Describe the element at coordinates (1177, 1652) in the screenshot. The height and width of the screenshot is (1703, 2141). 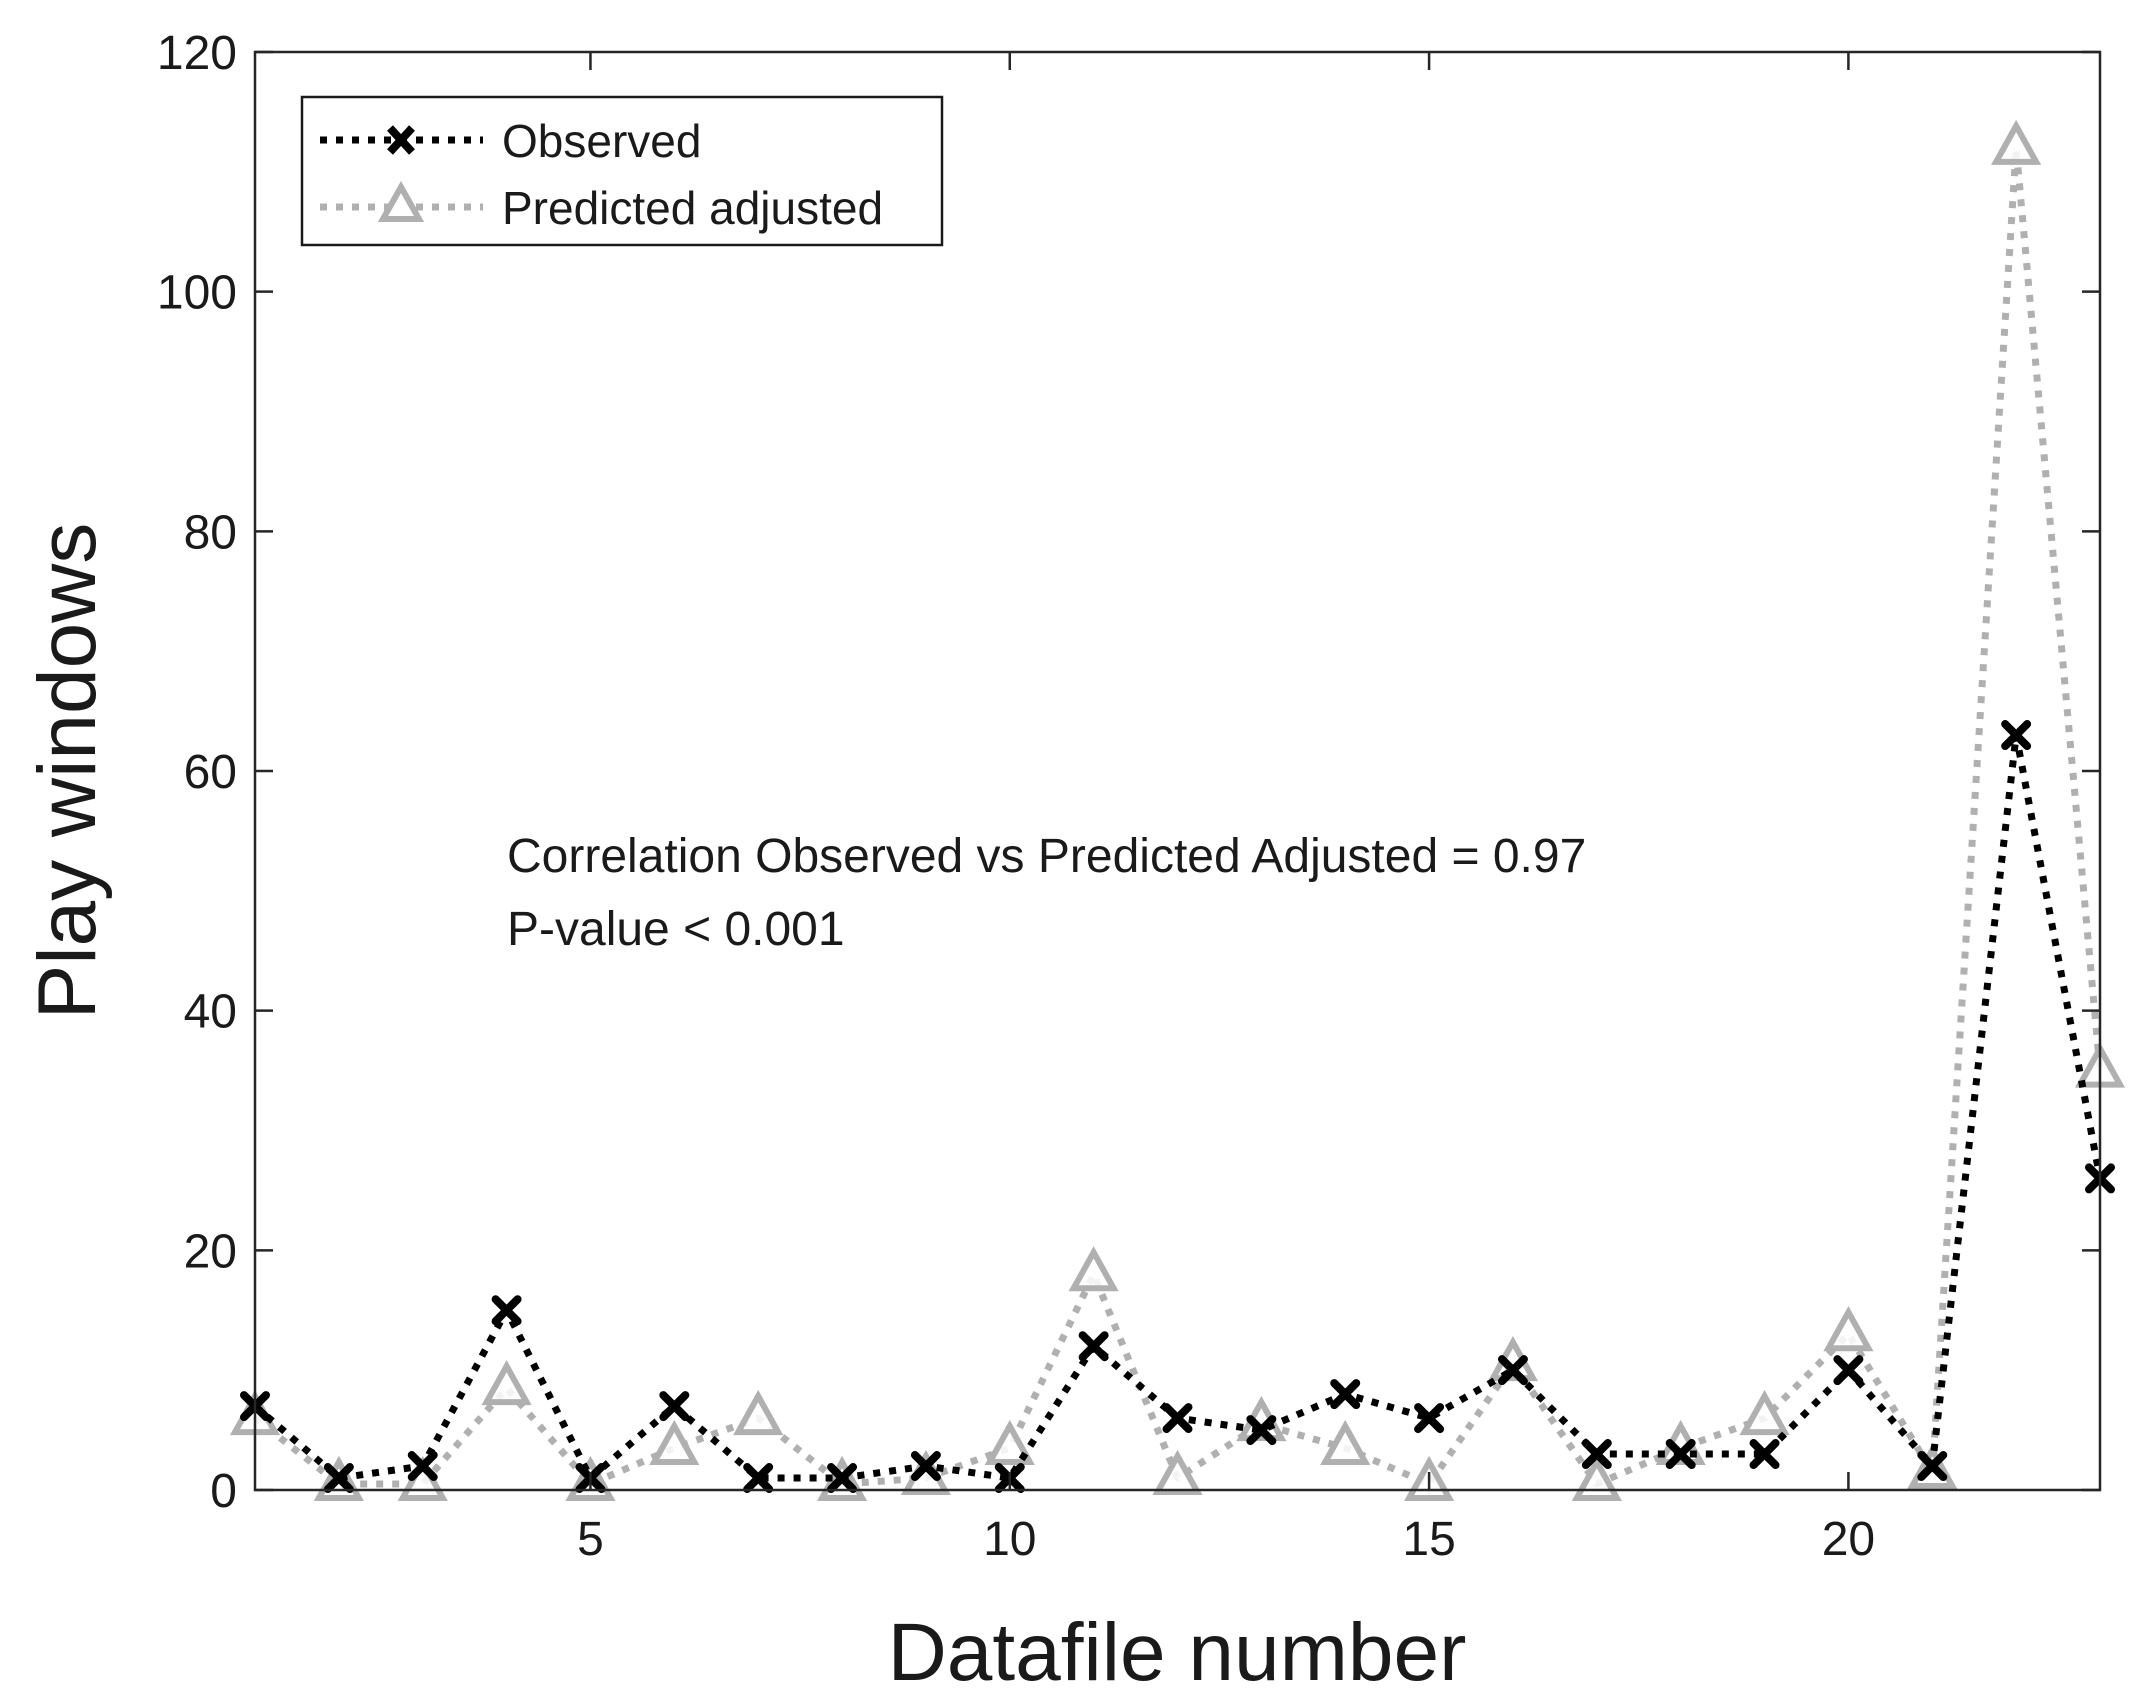
I see `x-axis-label: Datafile number` at that location.